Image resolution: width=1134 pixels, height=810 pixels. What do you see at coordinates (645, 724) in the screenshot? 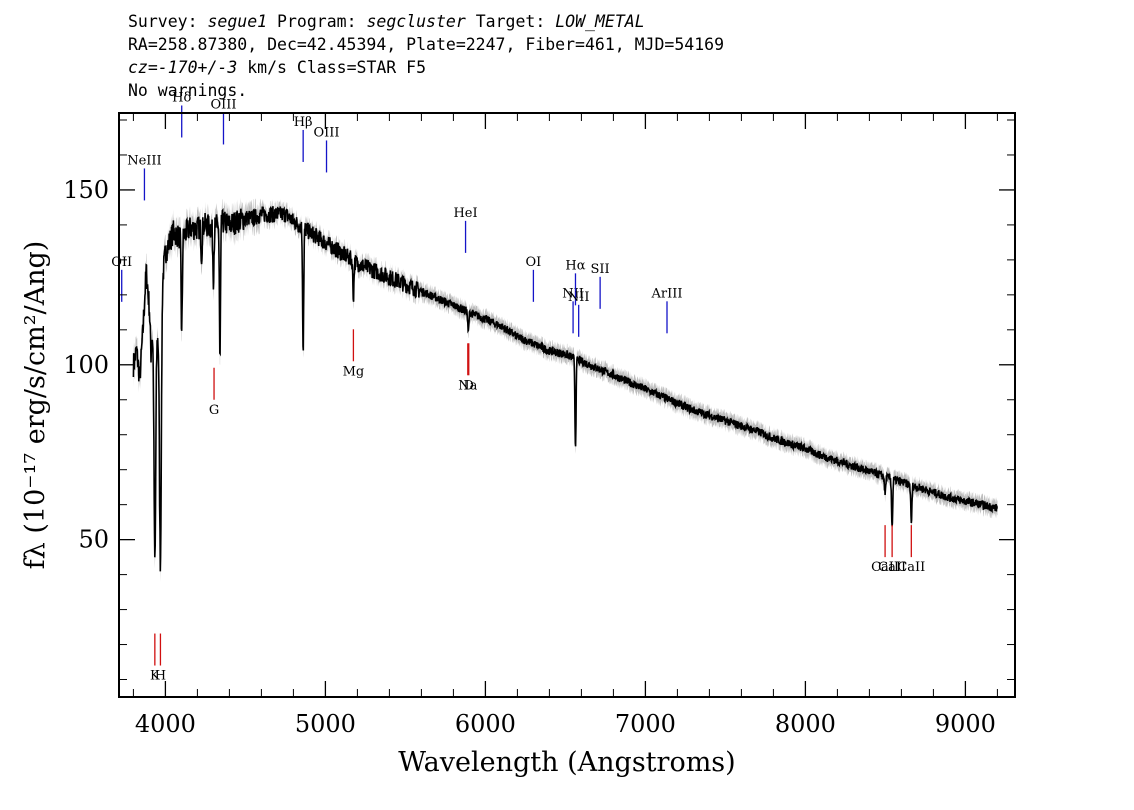
I see `x-tick-label: 7000` at bounding box center [645, 724].